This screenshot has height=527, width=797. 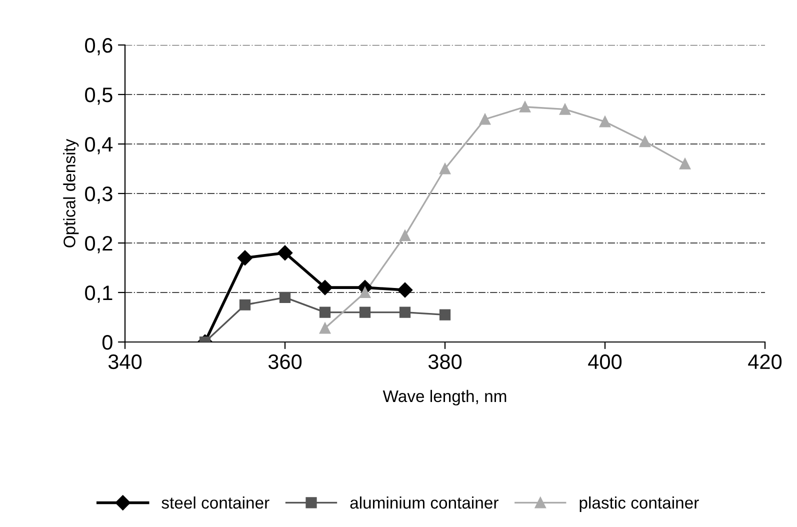 I want to click on legend-label: plastic container, so click(x=639, y=504).